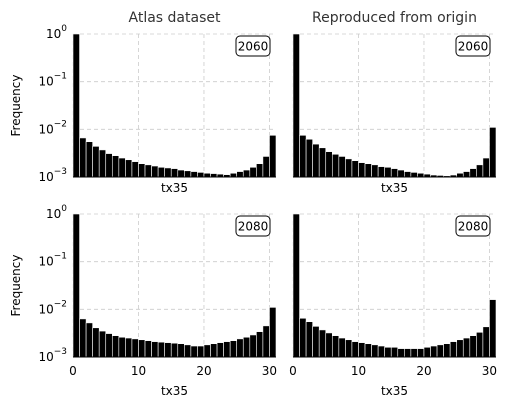  I want to click on panel-title: Atlas dataset, so click(175, 18).